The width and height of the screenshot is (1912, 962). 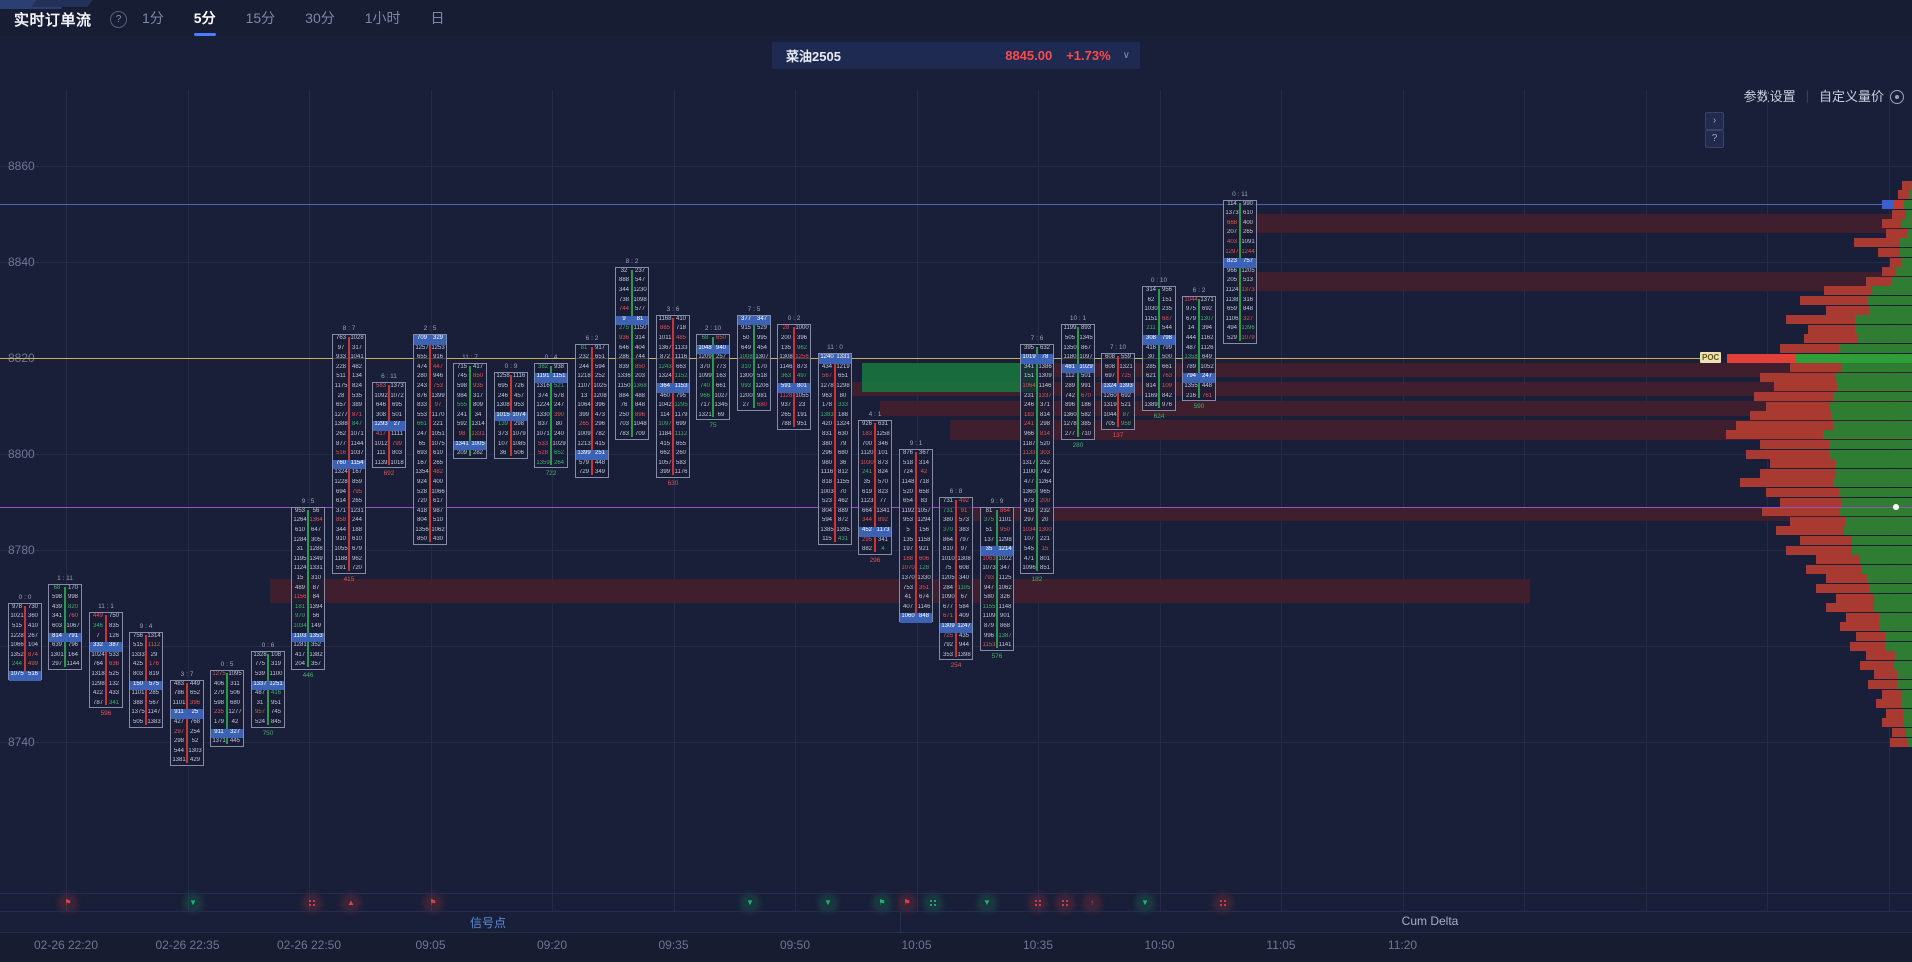 I want to click on footprint-row: 545 15, so click(x=1036, y=549).